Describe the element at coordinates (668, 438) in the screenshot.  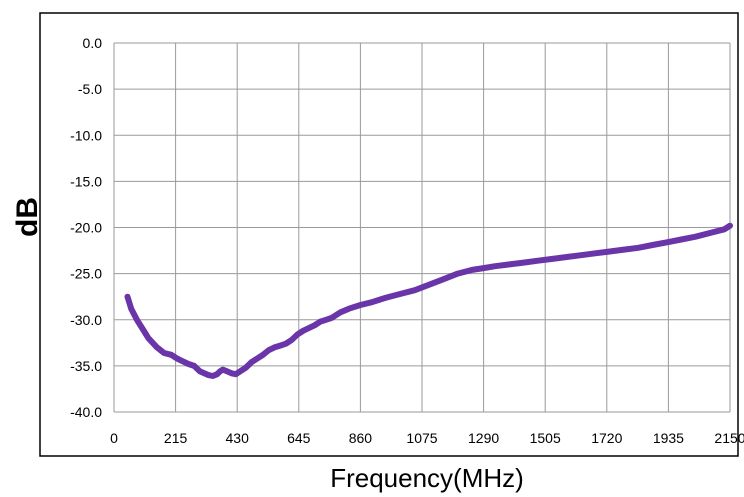
I see `x-tick-label: 1935` at that location.